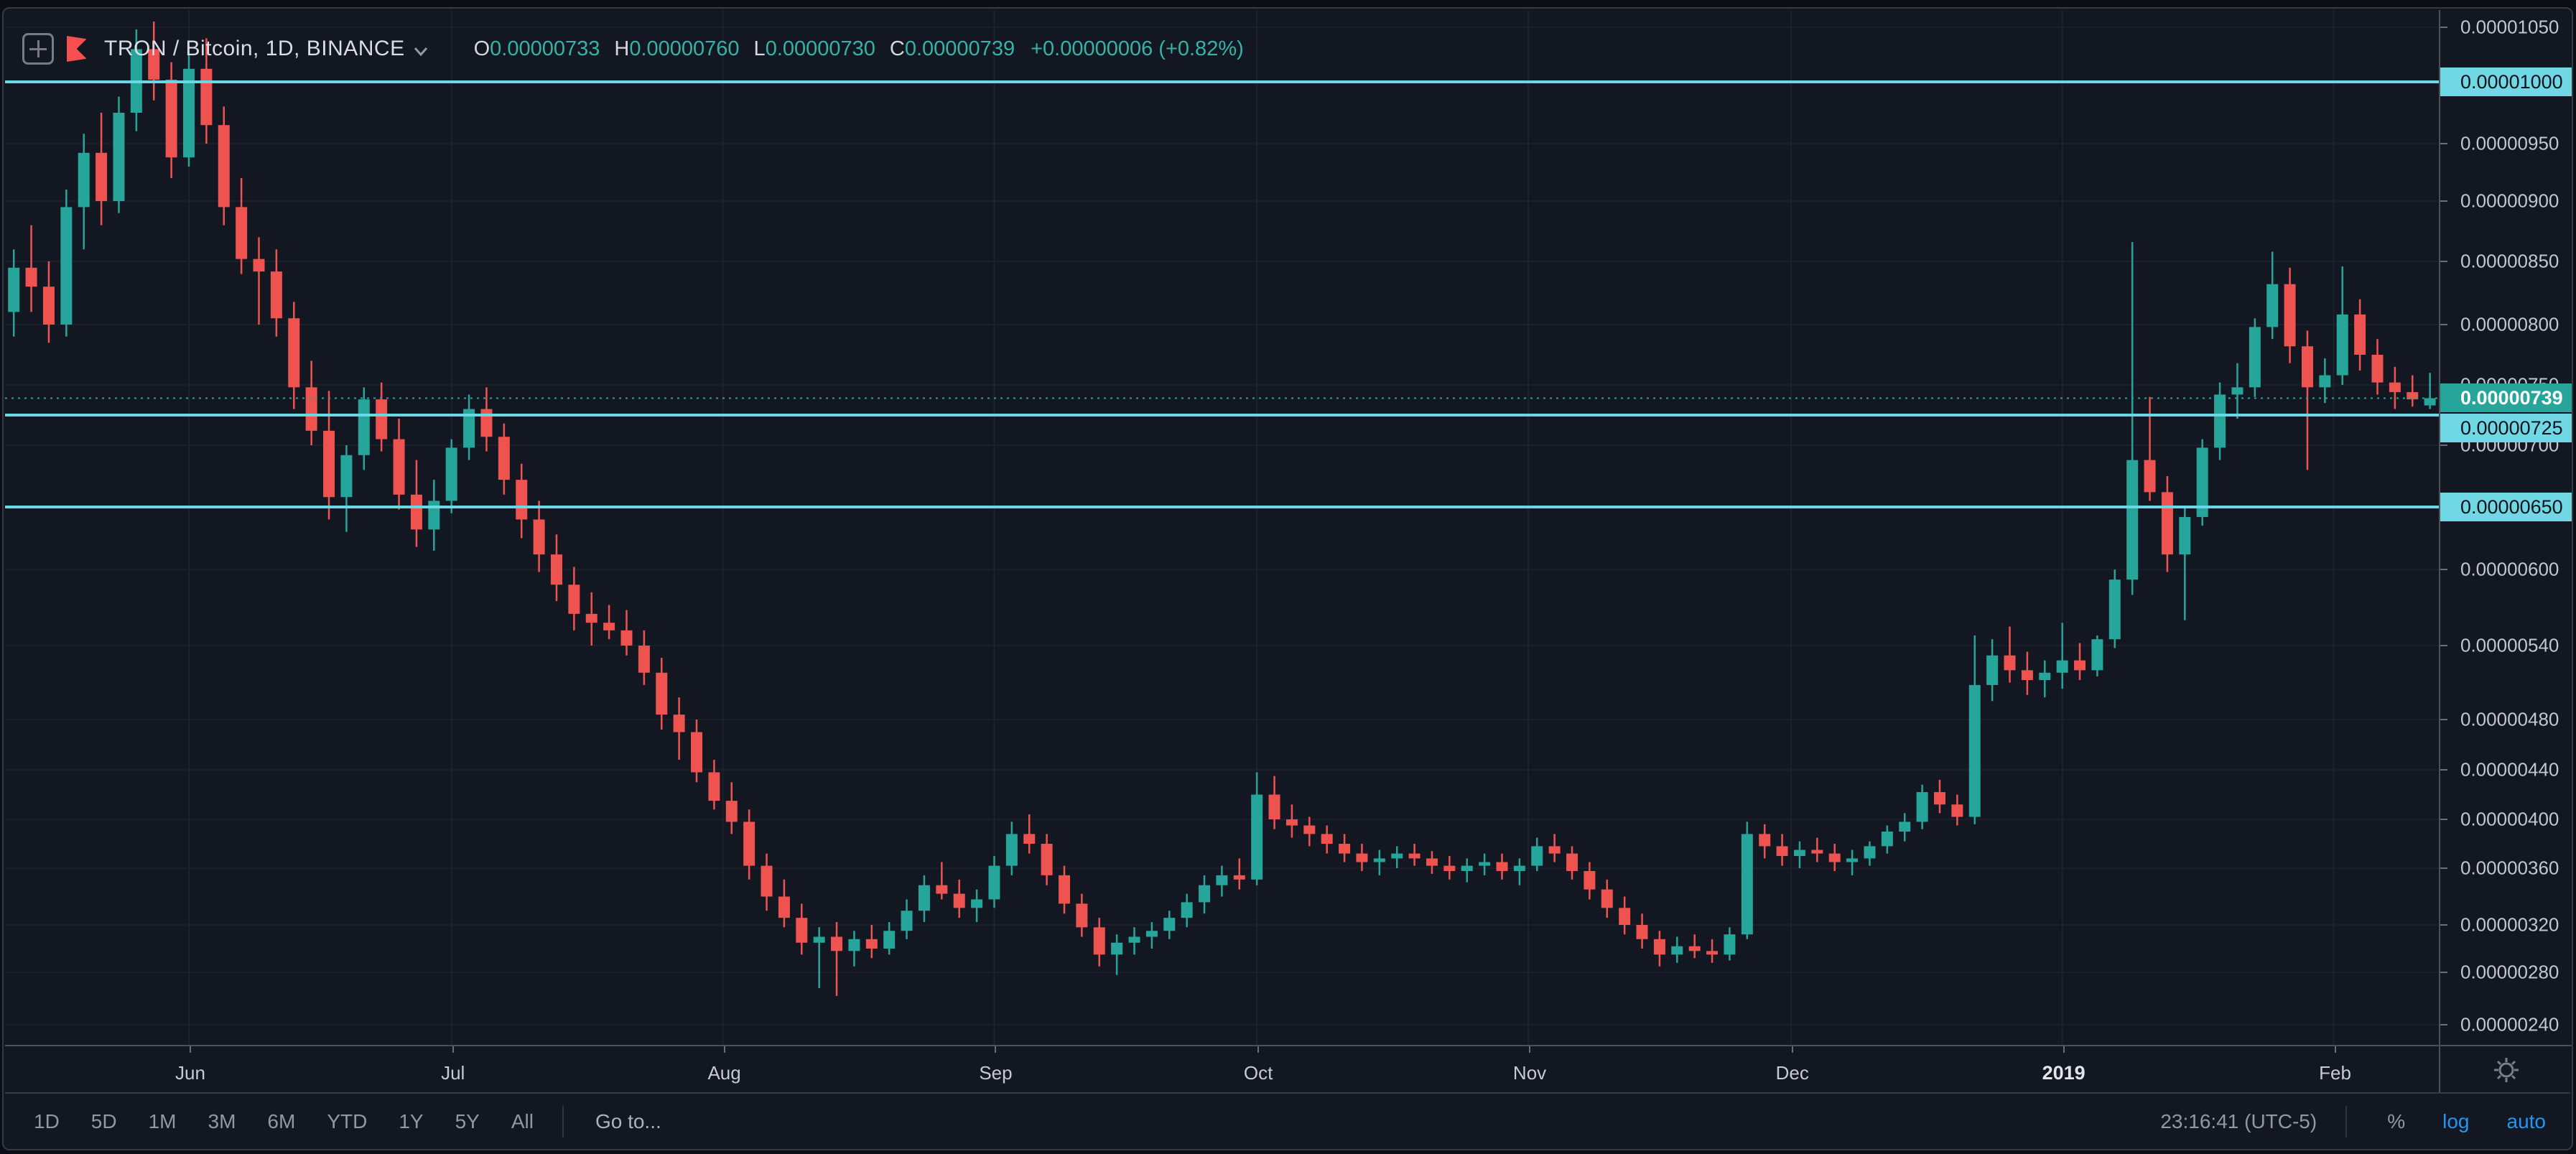 This screenshot has width=2576, height=1154. What do you see at coordinates (222, 1120) in the screenshot?
I see `range-button-3m: 3M` at bounding box center [222, 1120].